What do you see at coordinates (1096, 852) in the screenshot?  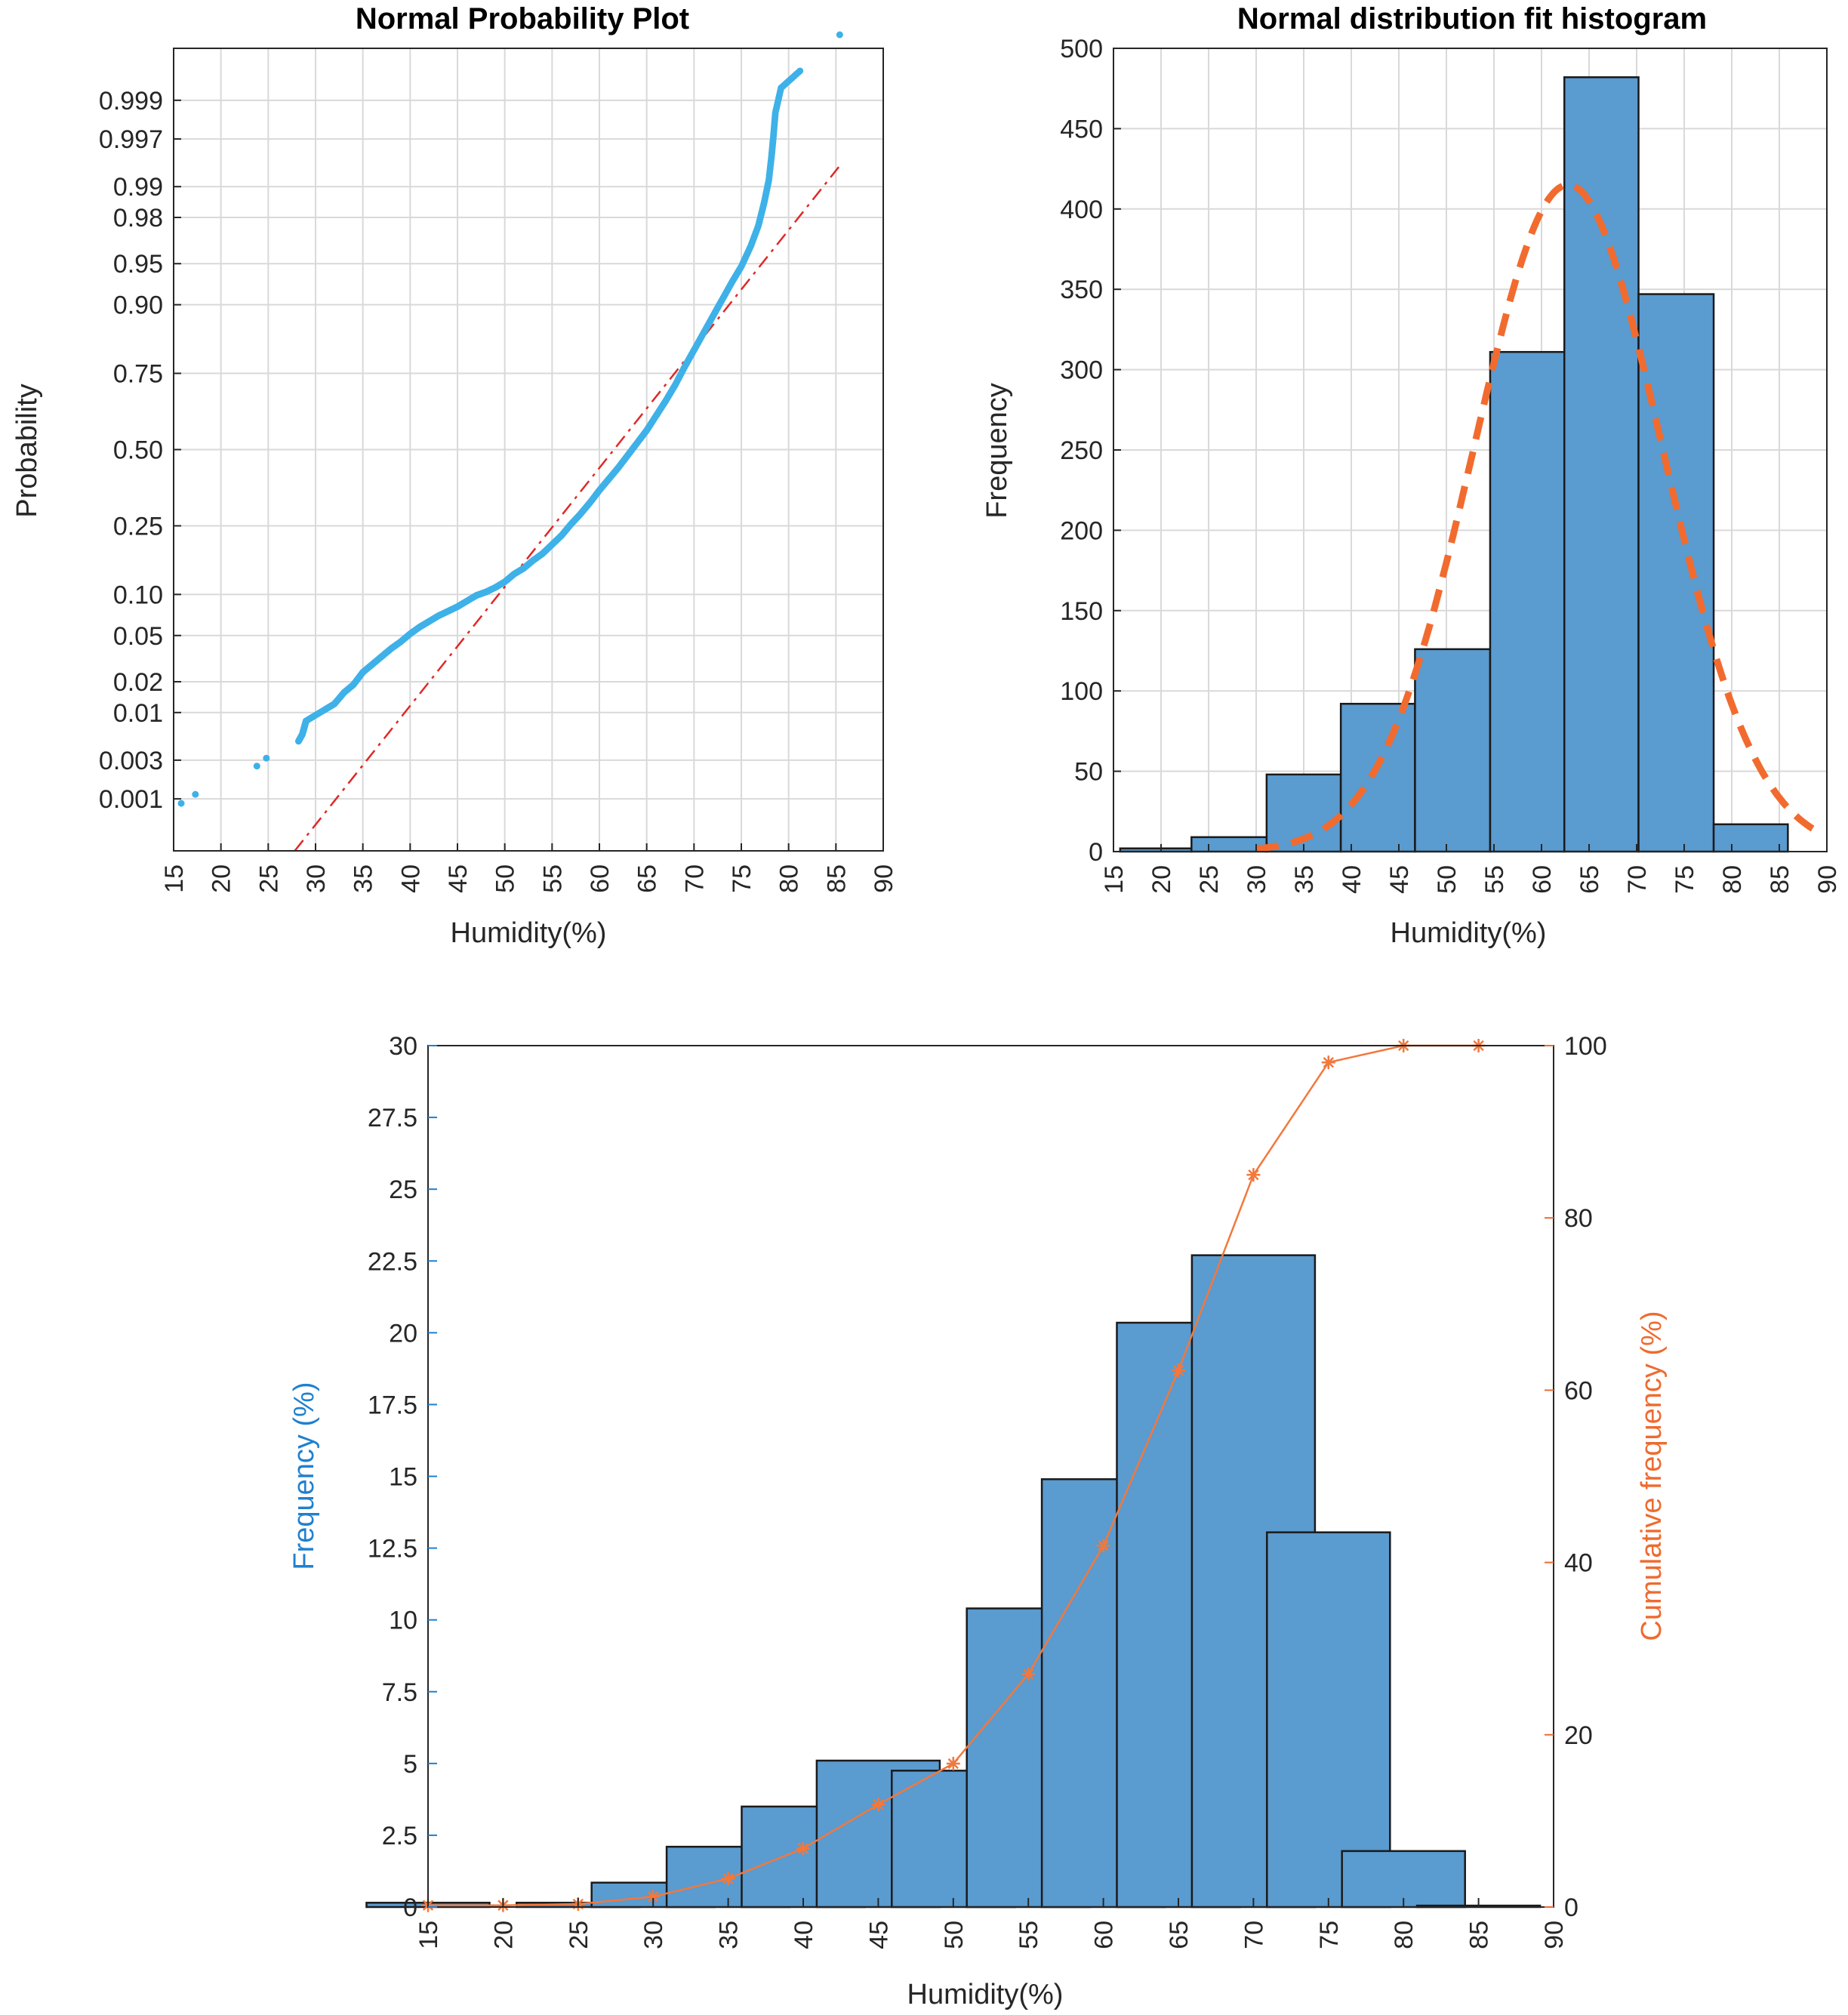 I see `fithist-y-tick-label: 0` at bounding box center [1096, 852].